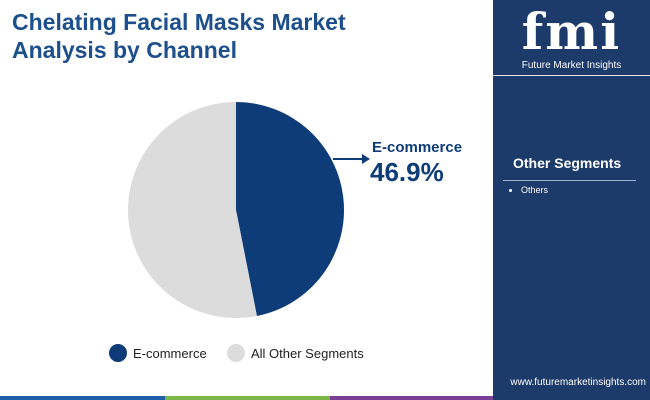 The width and height of the screenshot is (650, 400). What do you see at coordinates (534, 190) in the screenshot?
I see `side-item: Others` at bounding box center [534, 190].